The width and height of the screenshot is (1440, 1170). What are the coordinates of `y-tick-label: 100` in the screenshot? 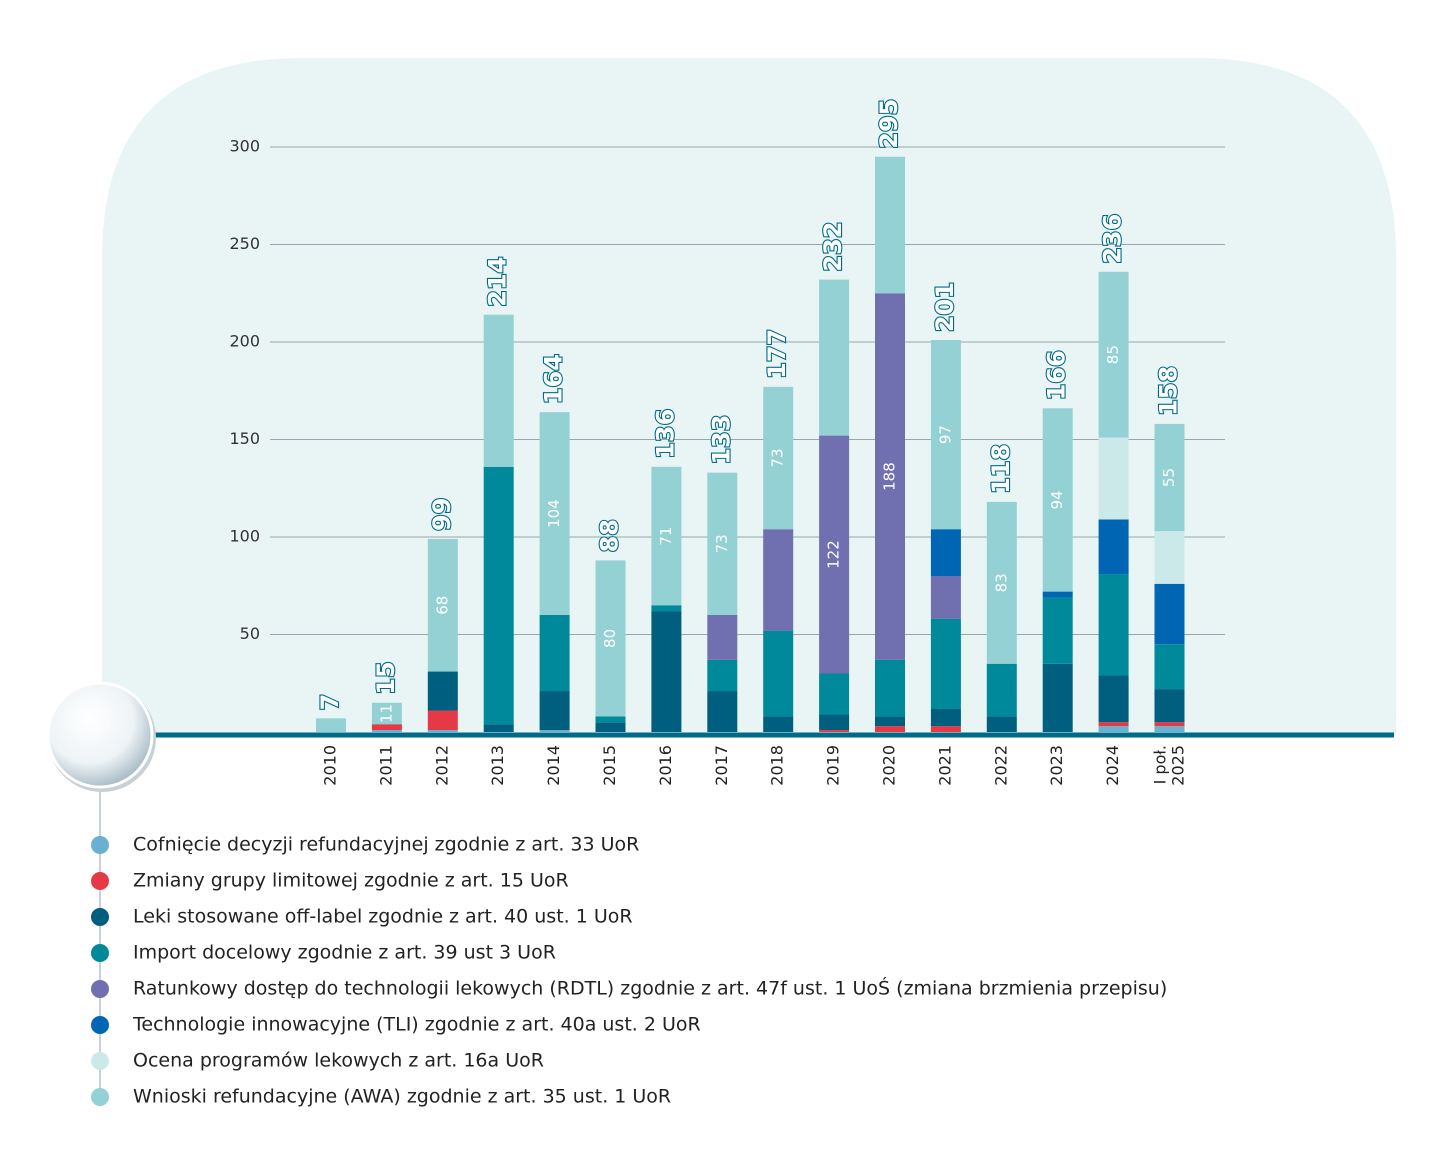 It's located at (244, 536).